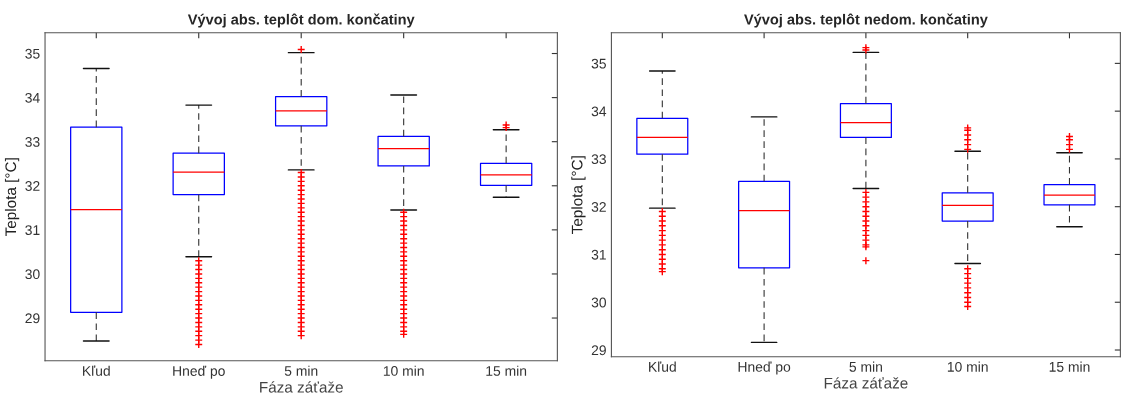 This screenshot has width=1126, height=410. Describe the element at coordinates (866, 20) in the screenshot. I see `chart-title: Vývoj abs. teplôt nedom. končatiny` at that location.